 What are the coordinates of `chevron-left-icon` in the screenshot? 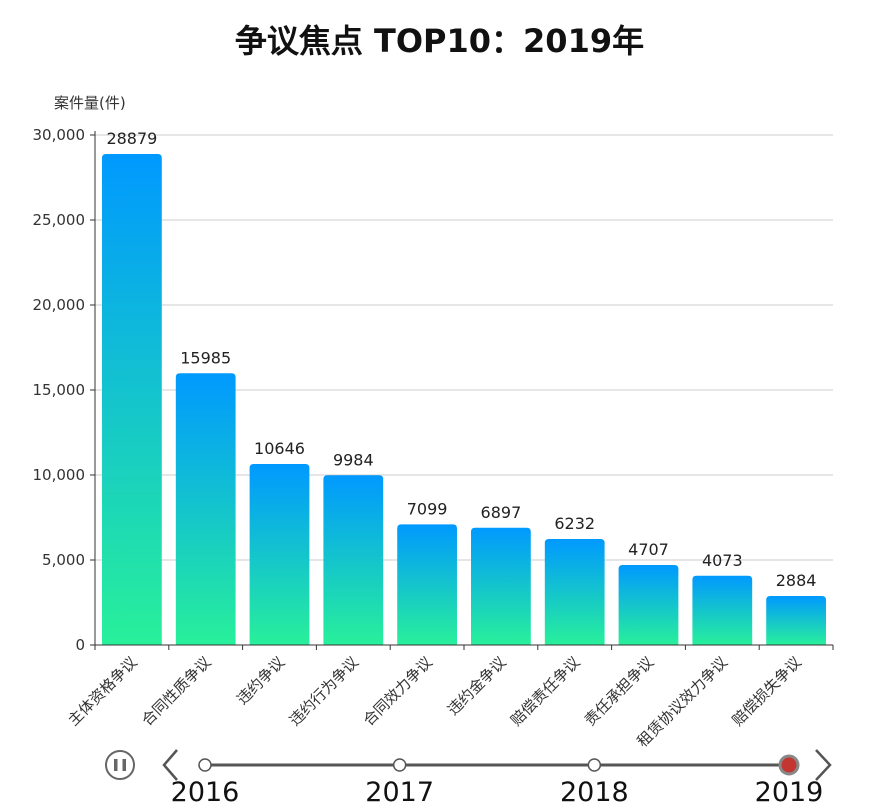 It's located at (170, 765).